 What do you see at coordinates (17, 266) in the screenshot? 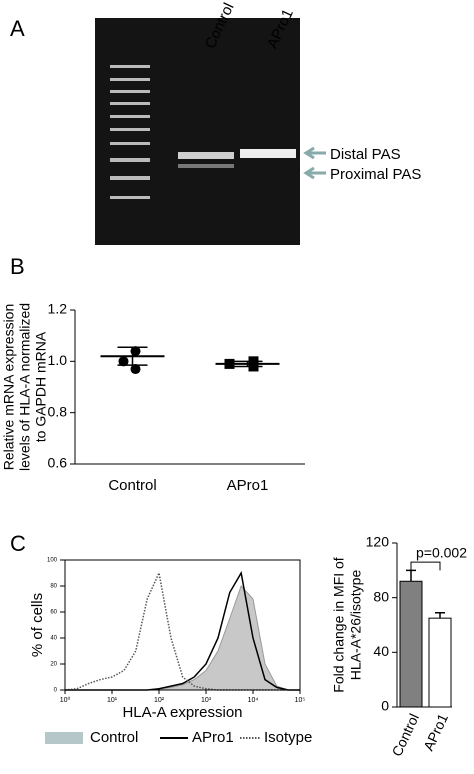
I see `panel-label: B` at bounding box center [17, 266].